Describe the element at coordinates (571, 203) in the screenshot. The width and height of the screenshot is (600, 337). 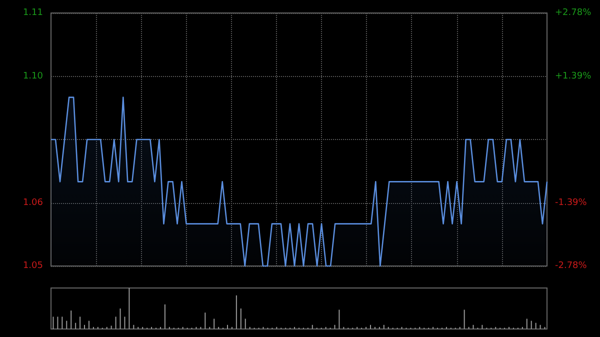
I see `y2-tick-label: -1.39%` at that location.